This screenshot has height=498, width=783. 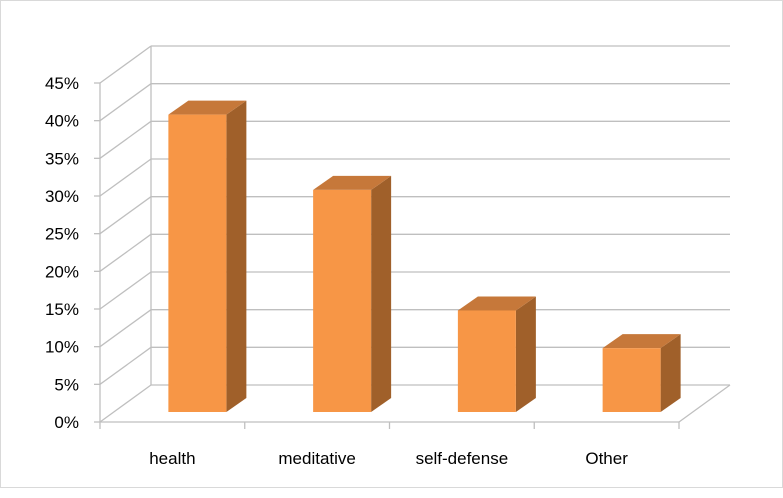 I want to click on x-tick-label: self-defense, so click(x=462, y=458).